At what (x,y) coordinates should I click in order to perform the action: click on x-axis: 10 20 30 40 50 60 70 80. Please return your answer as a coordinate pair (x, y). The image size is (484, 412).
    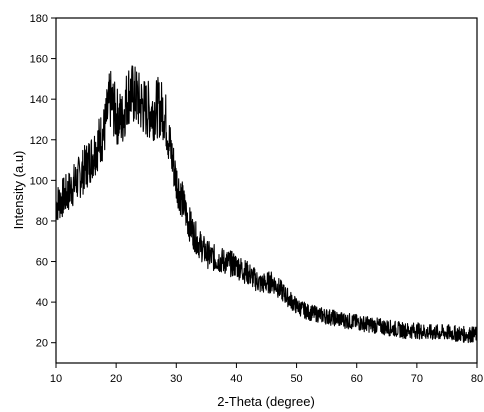
    Looking at the image, I should click on (266, 374).